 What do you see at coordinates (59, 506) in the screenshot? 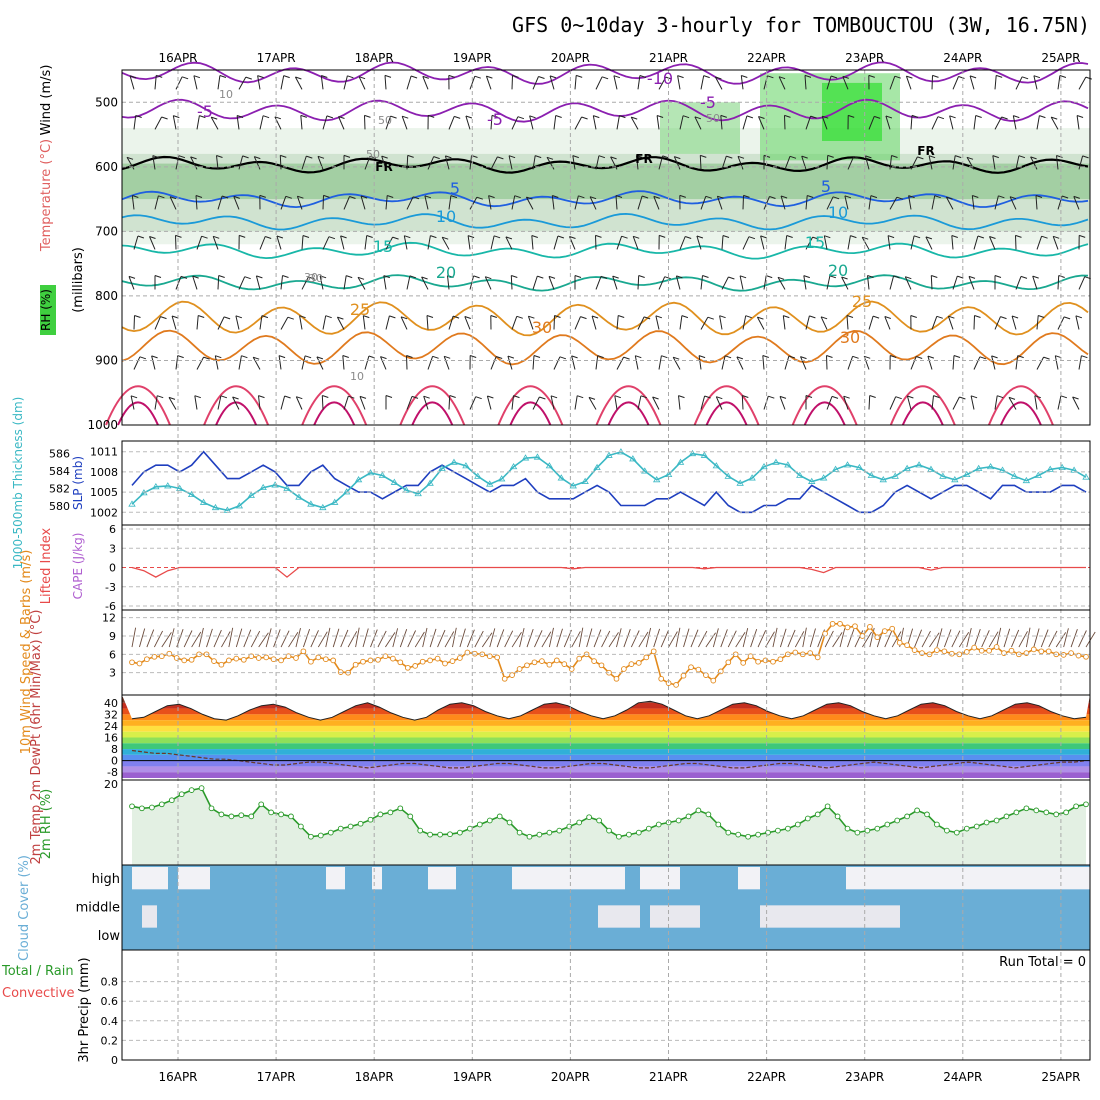
I see `thickness-tick: 580` at bounding box center [59, 506].